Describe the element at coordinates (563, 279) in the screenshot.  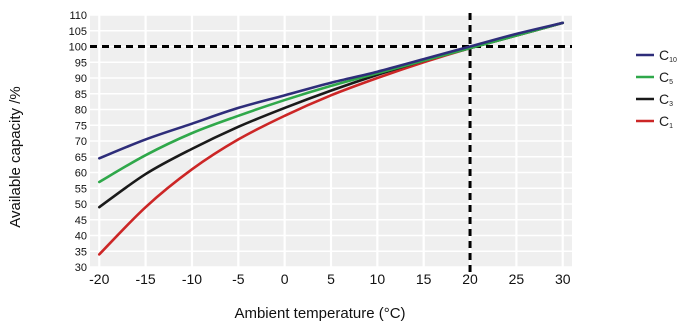
I see `x-tick-label: 30` at that location.